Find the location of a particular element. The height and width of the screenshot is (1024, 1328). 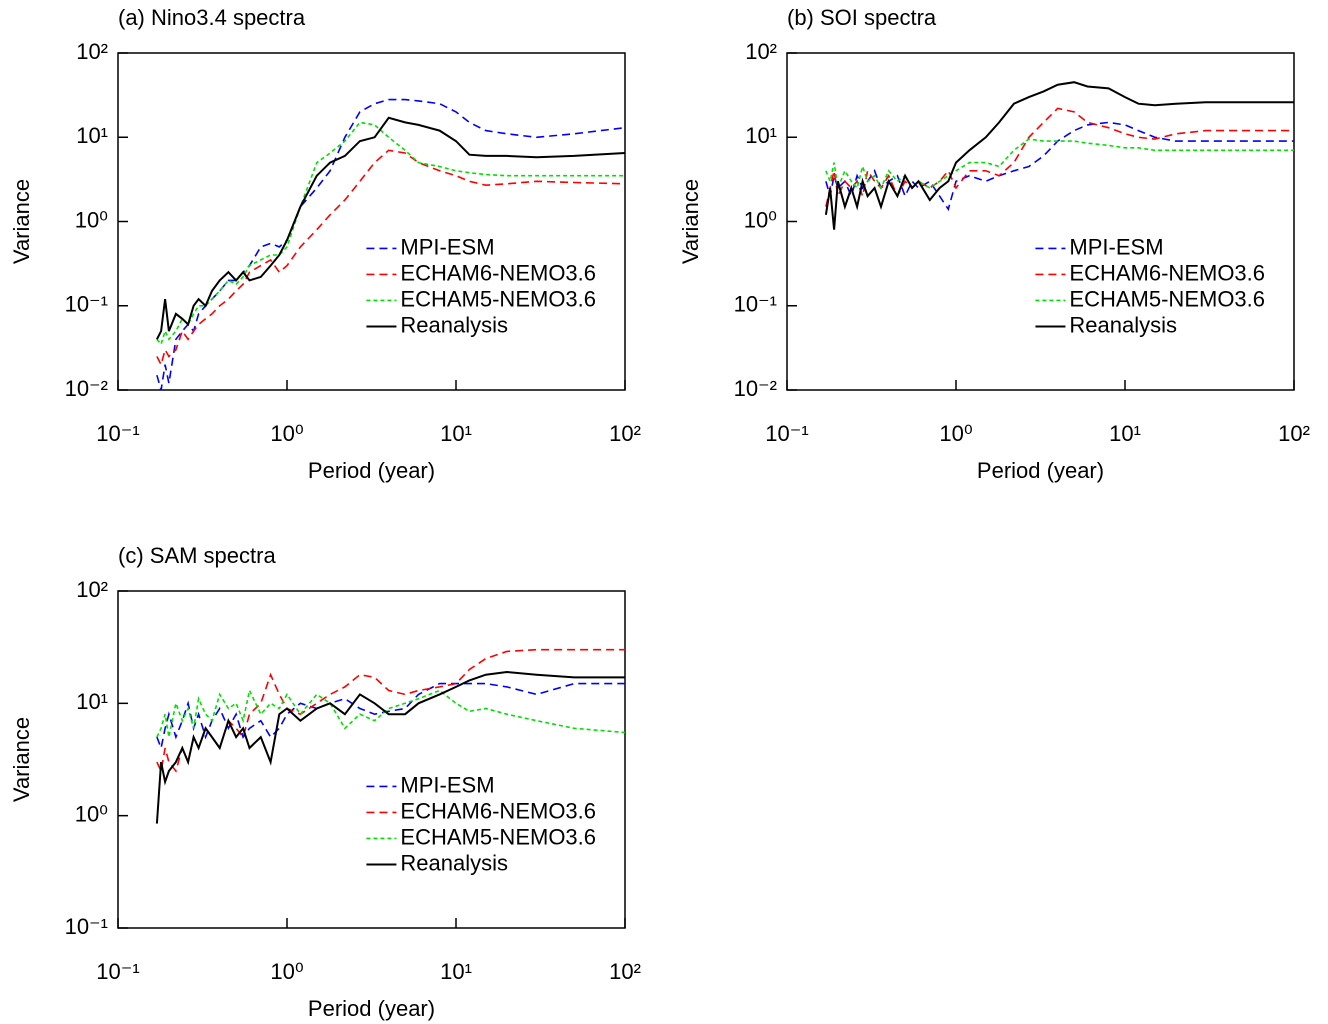

panel-title: (c) SAM spectra is located at coordinates (197, 555).